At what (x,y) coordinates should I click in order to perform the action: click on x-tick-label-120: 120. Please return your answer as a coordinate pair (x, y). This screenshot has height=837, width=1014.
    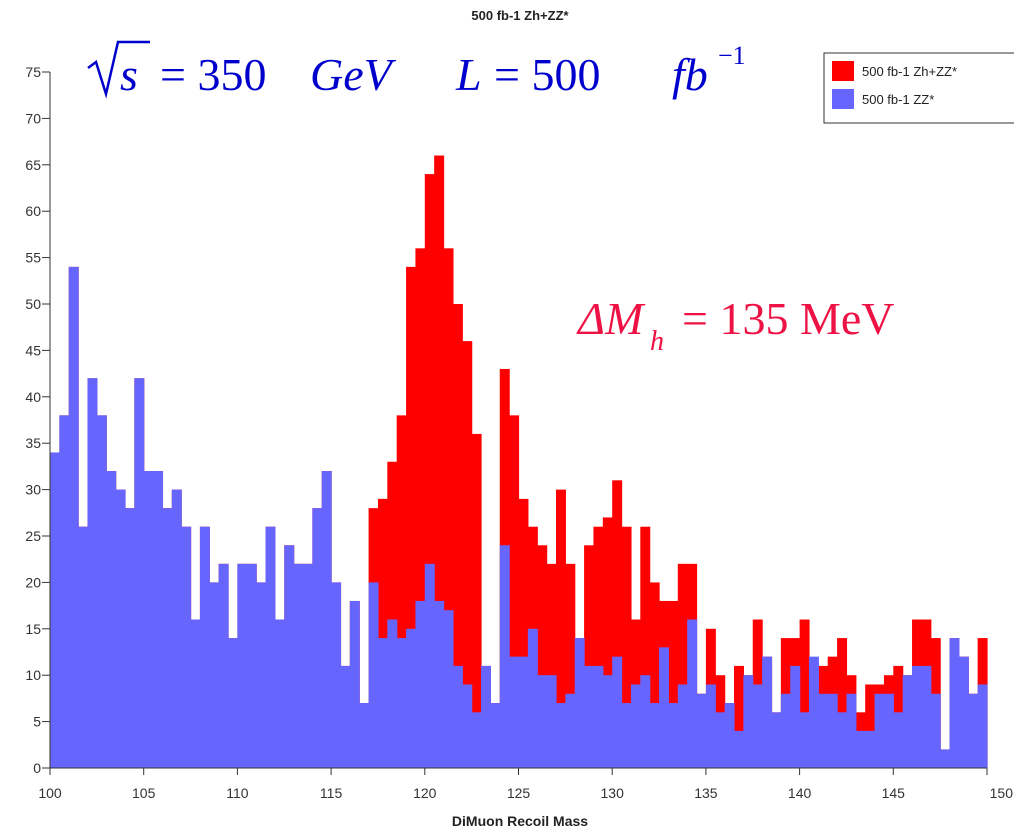
    Looking at the image, I should click on (425, 793).